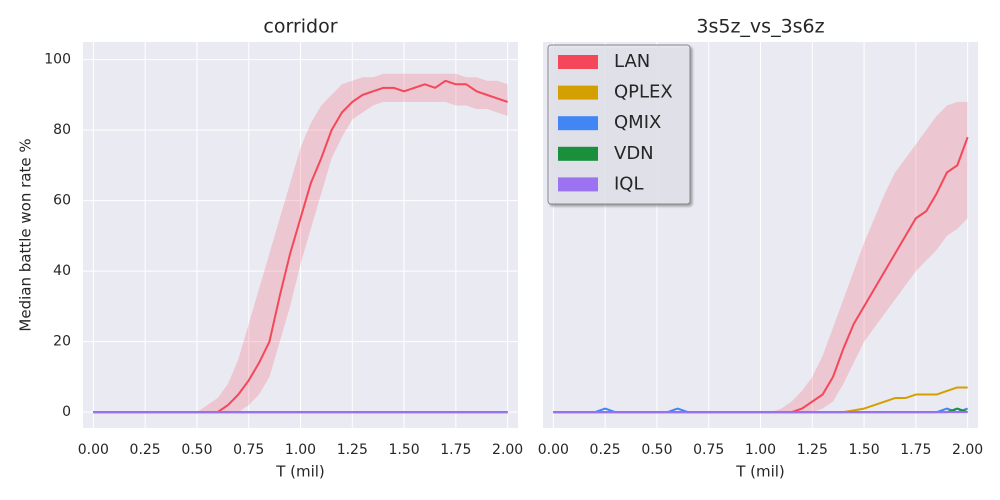 The width and height of the screenshot is (1000, 500). I want to click on legend-label: VDN, so click(634, 153).